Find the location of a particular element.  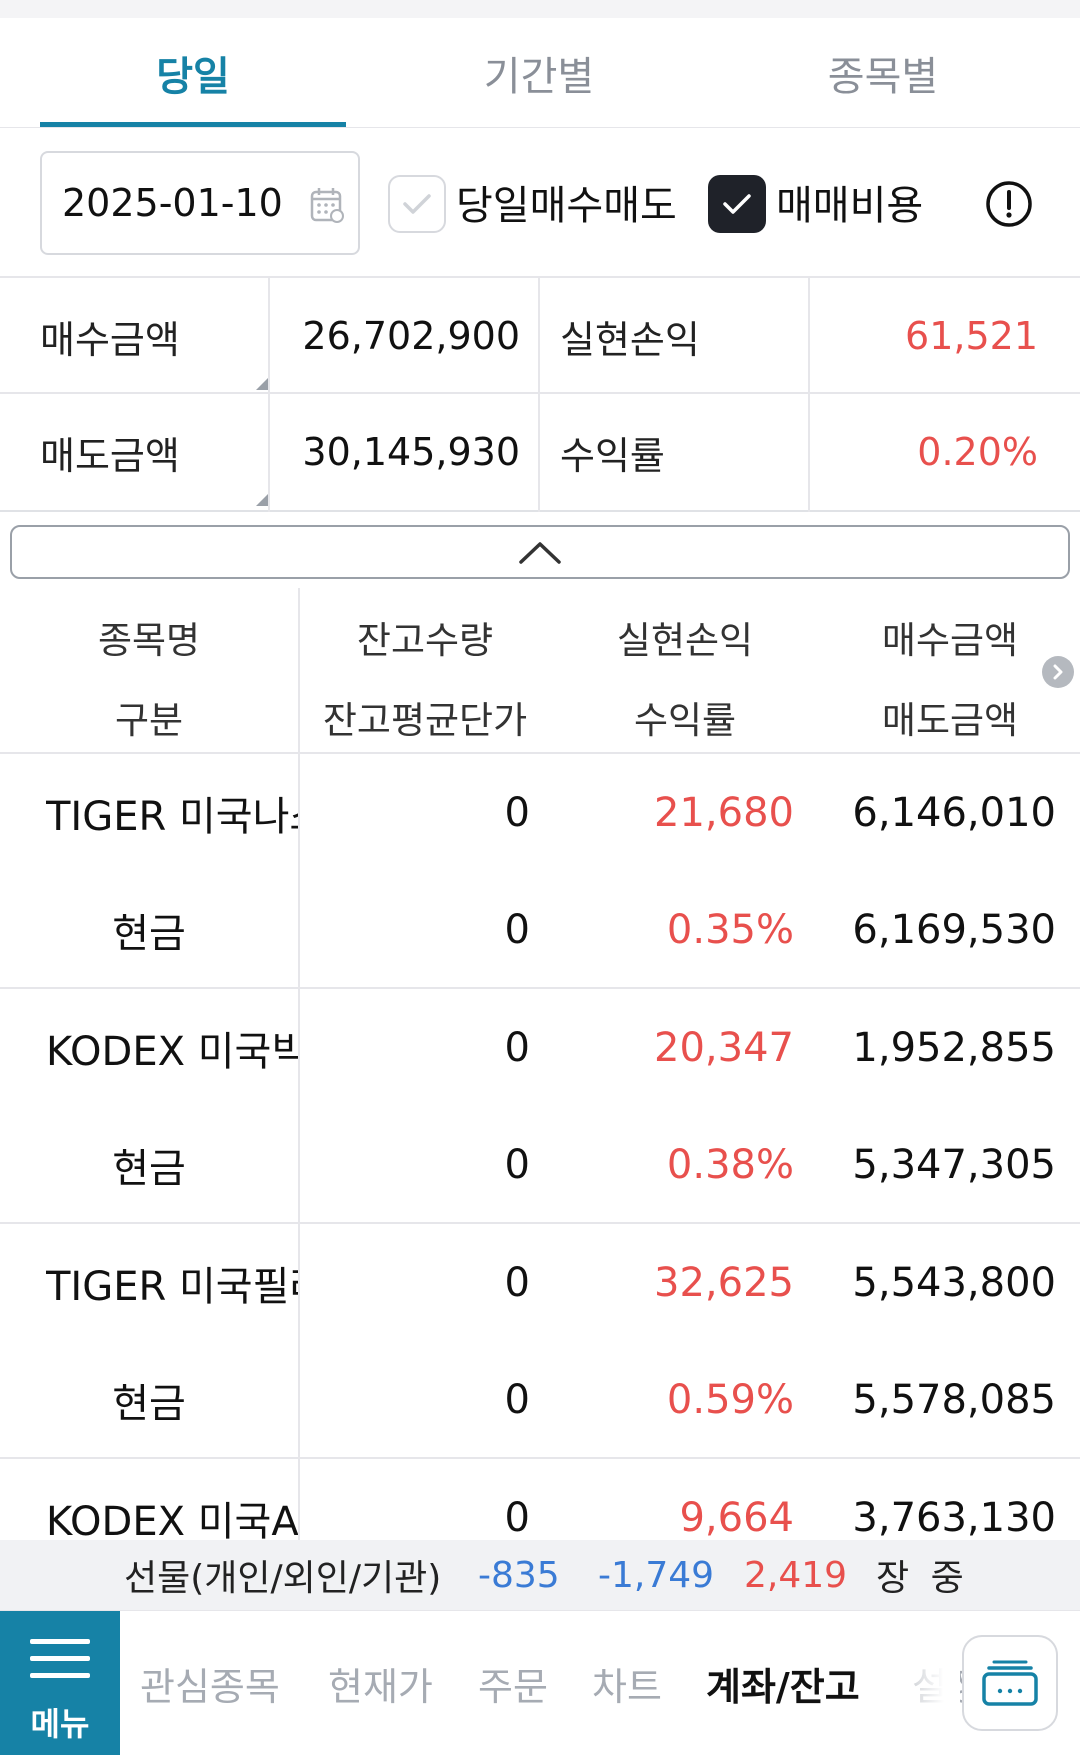

nav-fade is located at coordinates (920, 1683).